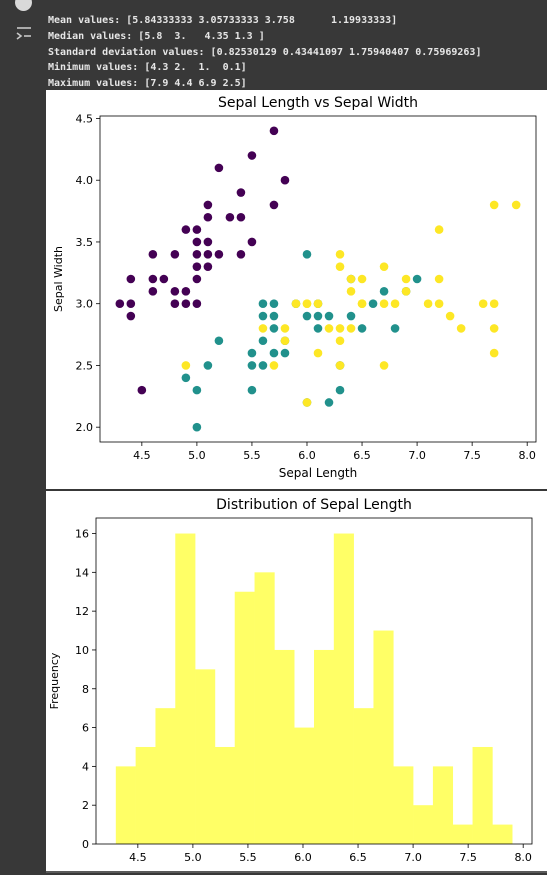 This screenshot has width=547, height=875. What do you see at coordinates (23, 5) in the screenshot?
I see `run-indicator-icon` at bounding box center [23, 5].